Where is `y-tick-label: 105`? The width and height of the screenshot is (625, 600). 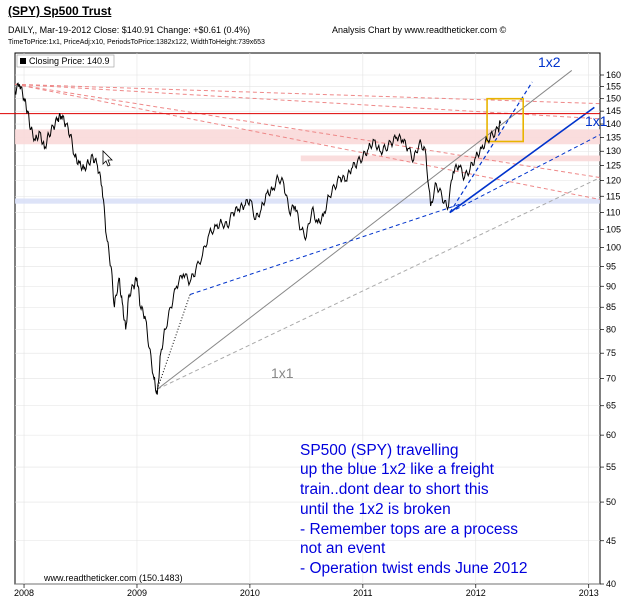
y-tick-label: 105 is located at coordinates (613, 230).